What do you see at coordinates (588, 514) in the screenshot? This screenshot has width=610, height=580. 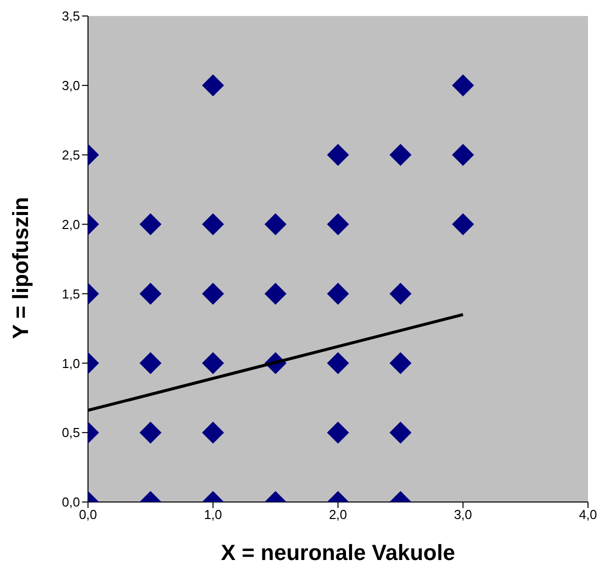 I see `x-tick-label: 4,0` at bounding box center [588, 514].